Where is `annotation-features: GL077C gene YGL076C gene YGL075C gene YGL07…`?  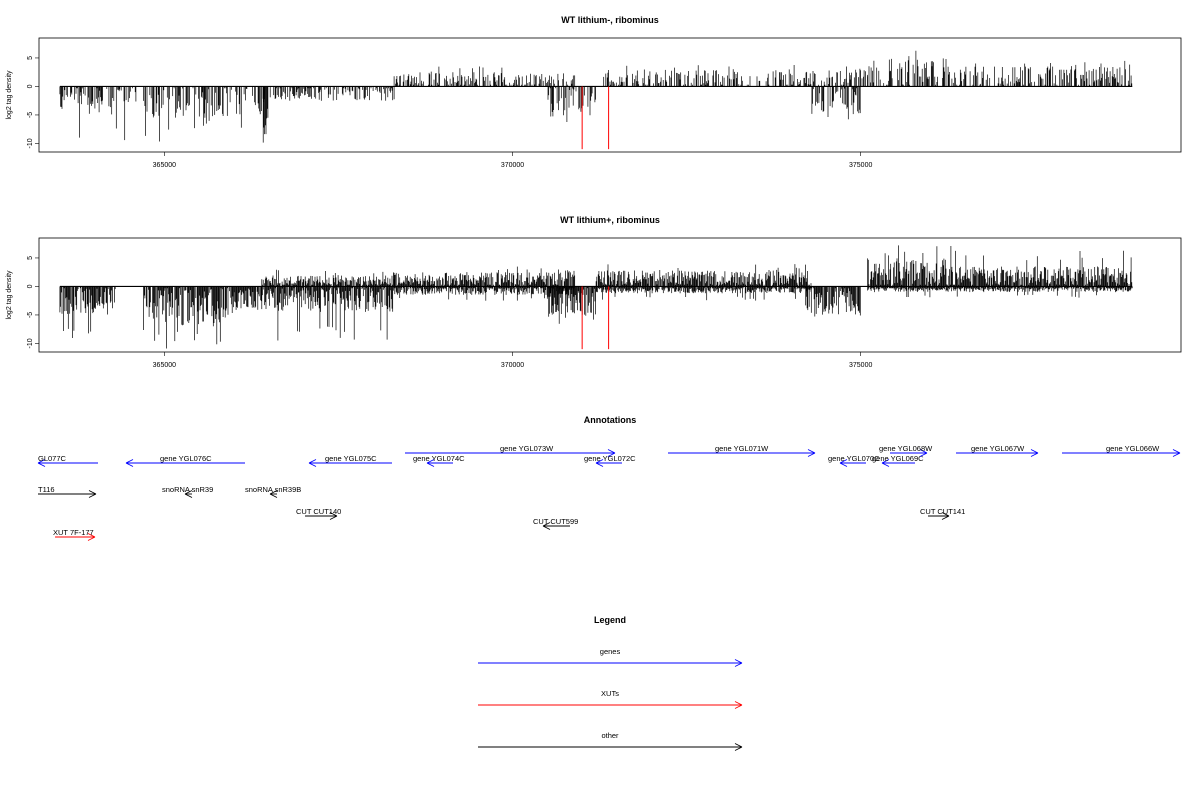 annotation-features: GL077C gene YGL076C gene YGL075C gene YGL07… is located at coordinates (609, 492).